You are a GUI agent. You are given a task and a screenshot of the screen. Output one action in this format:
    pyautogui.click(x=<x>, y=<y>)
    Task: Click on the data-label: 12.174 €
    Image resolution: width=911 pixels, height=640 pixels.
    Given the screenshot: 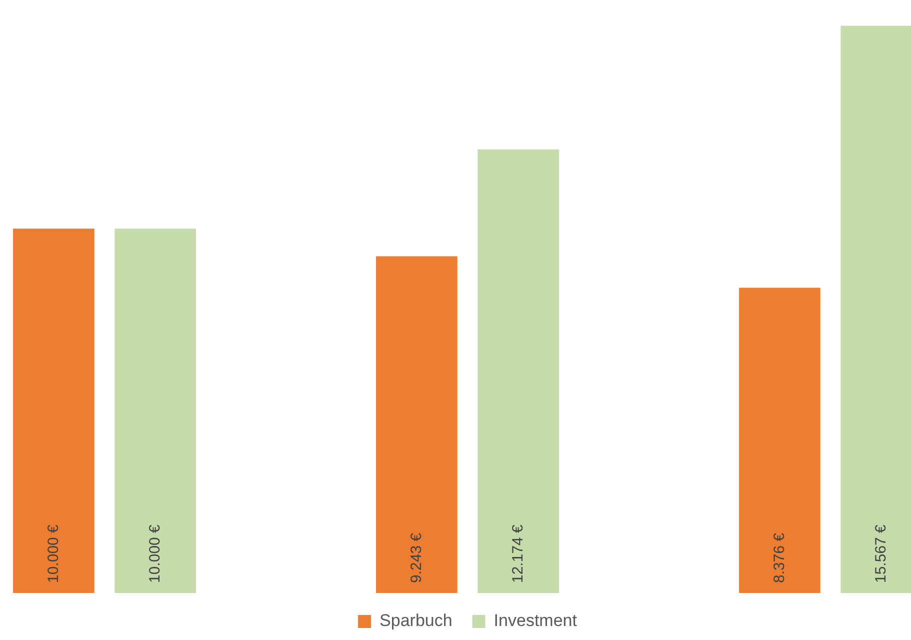 What is the action you would take?
    pyautogui.click(x=517, y=553)
    